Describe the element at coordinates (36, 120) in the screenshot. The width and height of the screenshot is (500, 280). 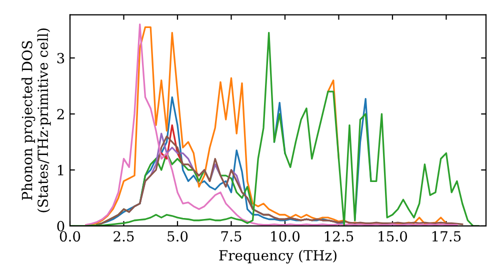
I see `y-axis-title: Phonon projected DOS (States/THz·primitive cell)` at that location.